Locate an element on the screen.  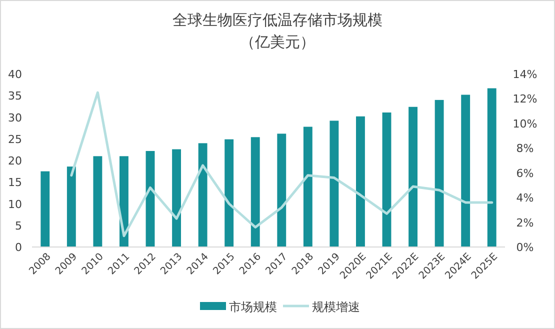
y-tick-label: 35 is located at coordinates (15, 96).